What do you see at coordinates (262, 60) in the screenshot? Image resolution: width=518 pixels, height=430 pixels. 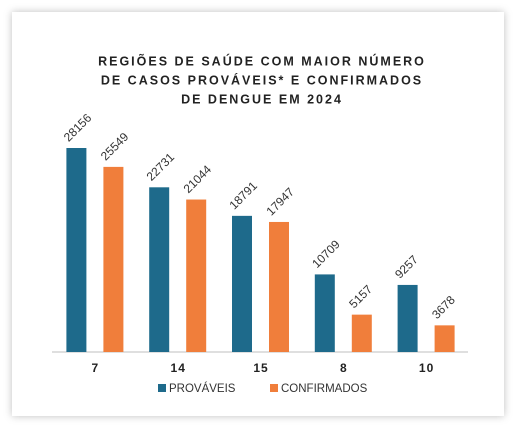 I see `chart-title: REGIÕES DE SAÚDE COM MAIOR NÚMERO` at bounding box center [262, 60].